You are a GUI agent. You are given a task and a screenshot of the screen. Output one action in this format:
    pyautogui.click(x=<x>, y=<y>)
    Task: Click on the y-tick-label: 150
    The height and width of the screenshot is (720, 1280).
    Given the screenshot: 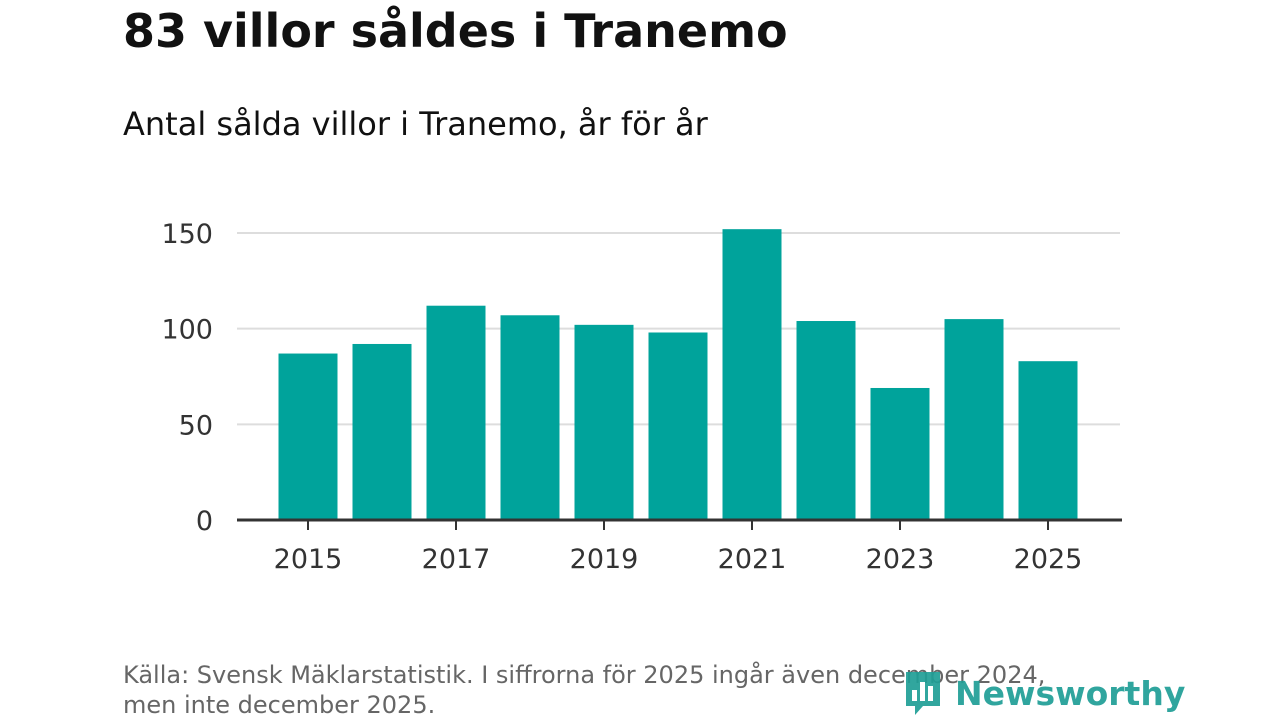 What is the action you would take?
    pyautogui.click(x=187, y=234)
    